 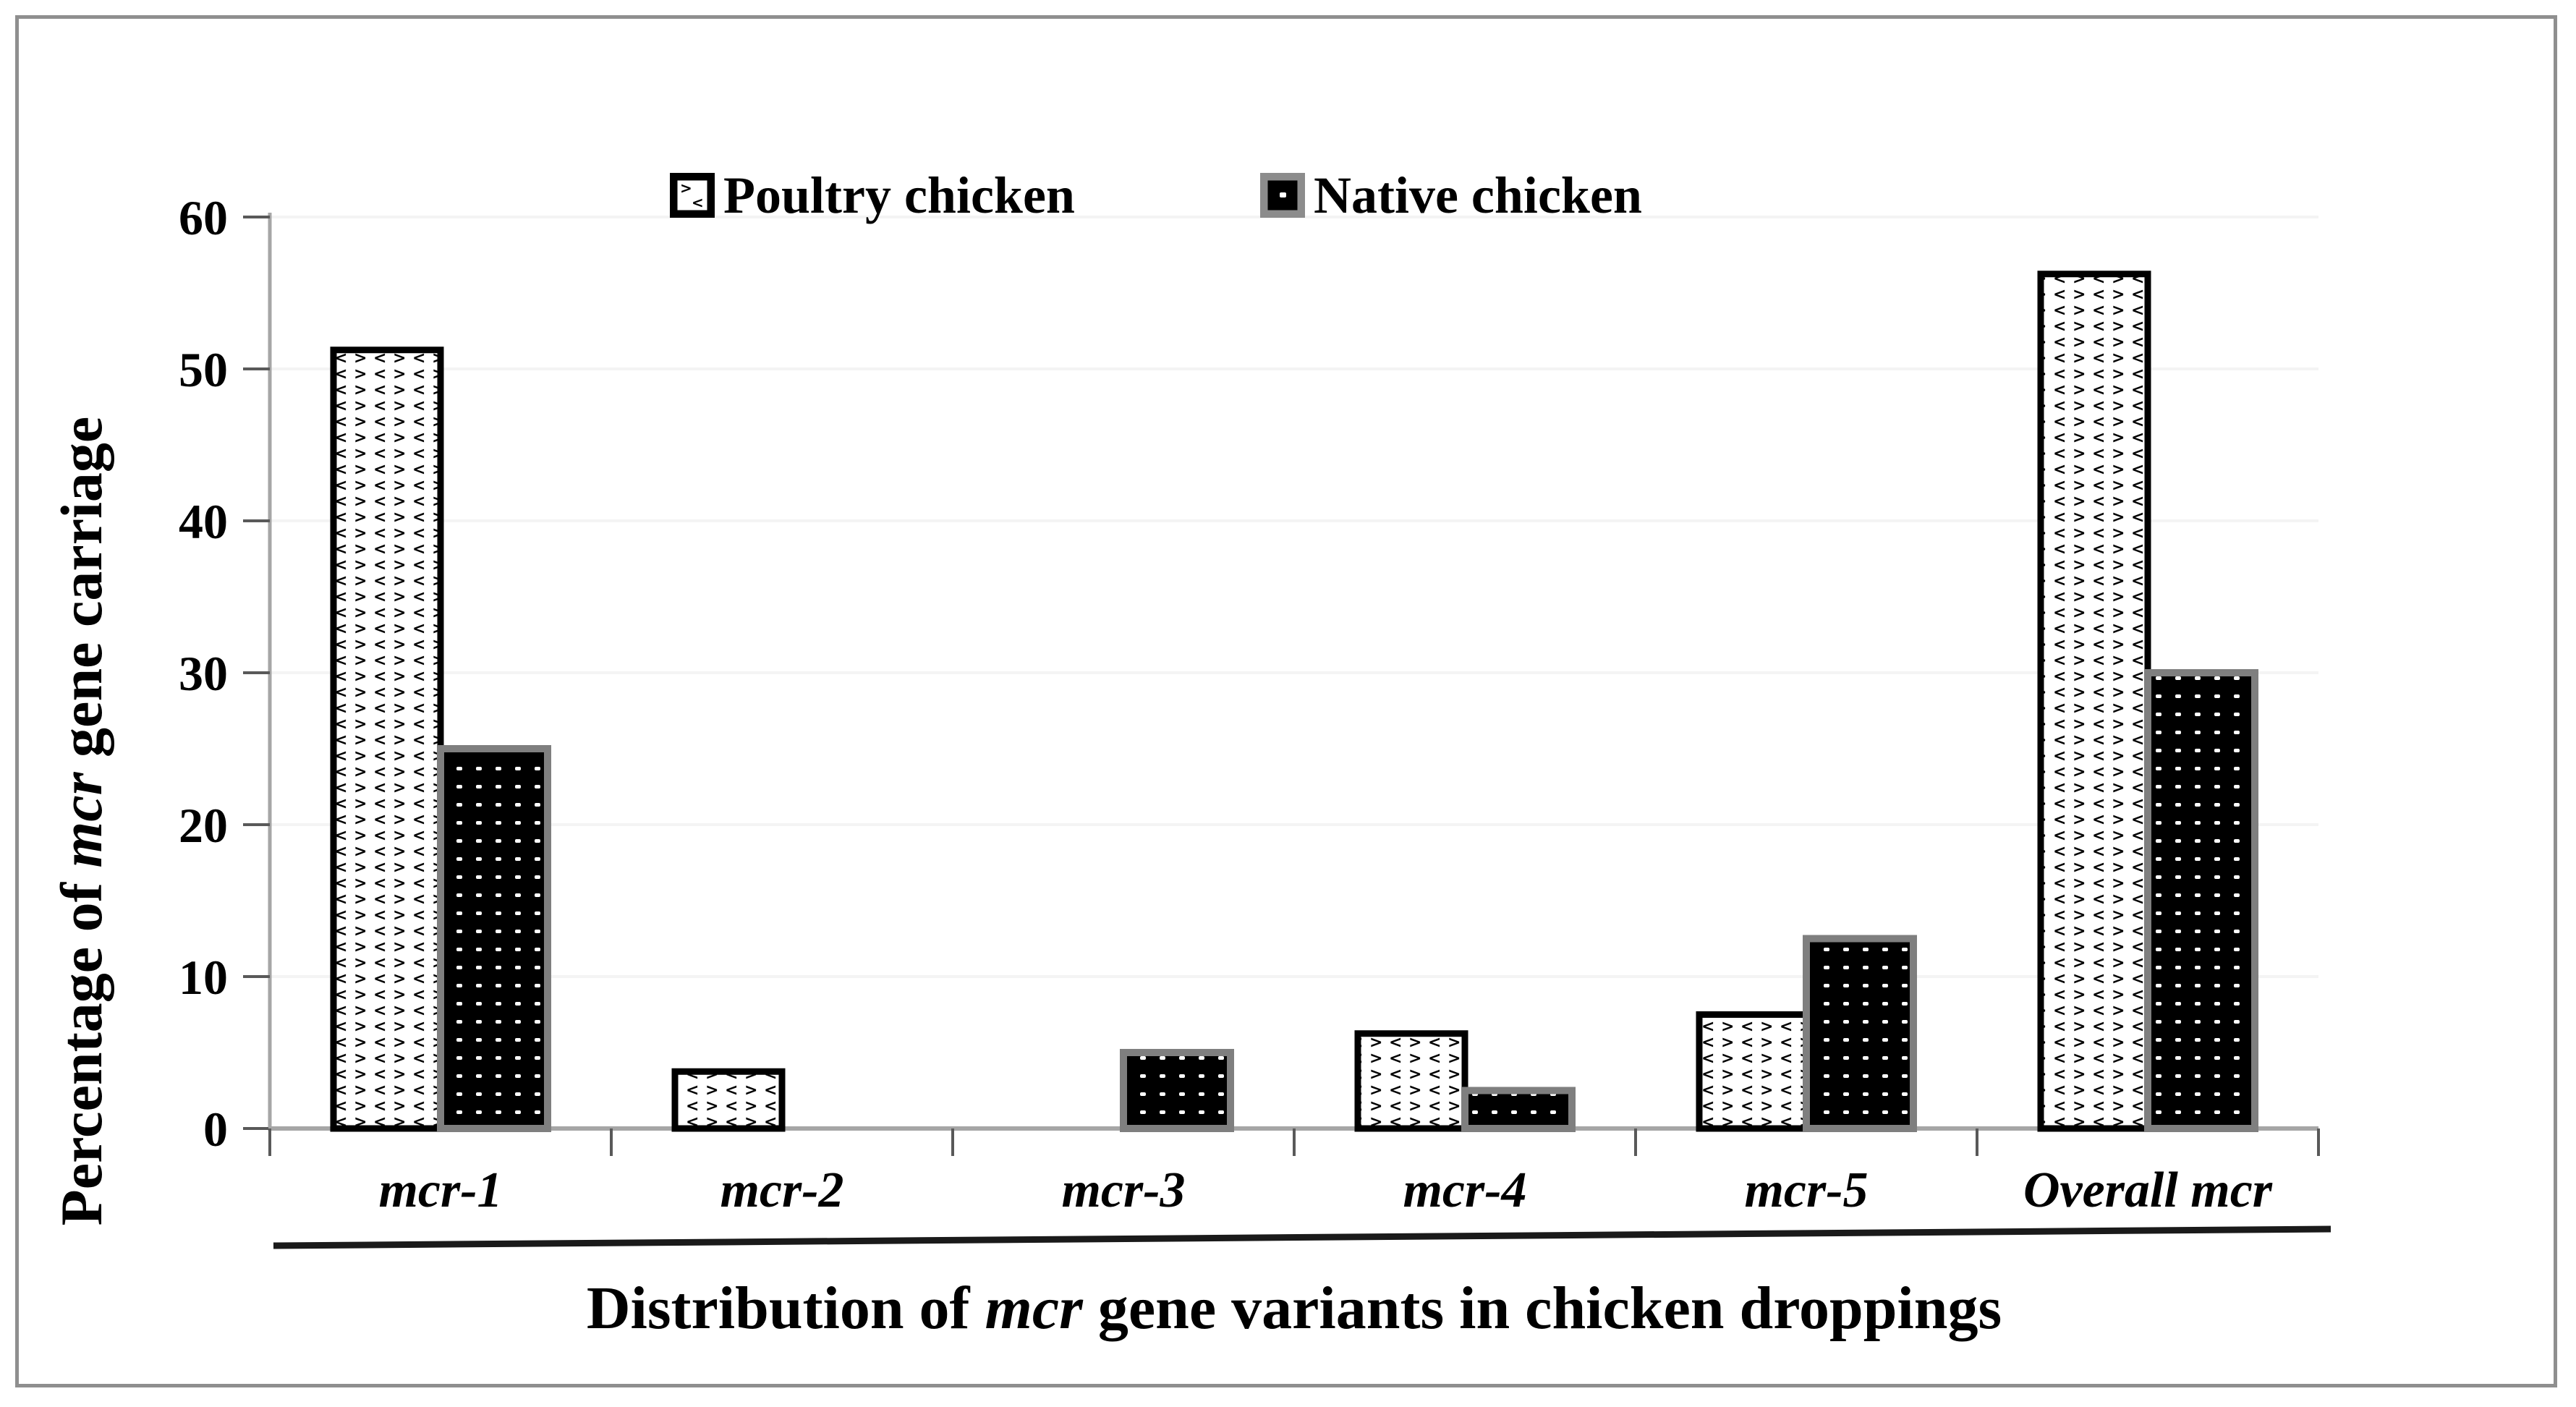 What do you see at coordinates (1302, 1237) in the screenshot?
I see `category-underline` at bounding box center [1302, 1237].